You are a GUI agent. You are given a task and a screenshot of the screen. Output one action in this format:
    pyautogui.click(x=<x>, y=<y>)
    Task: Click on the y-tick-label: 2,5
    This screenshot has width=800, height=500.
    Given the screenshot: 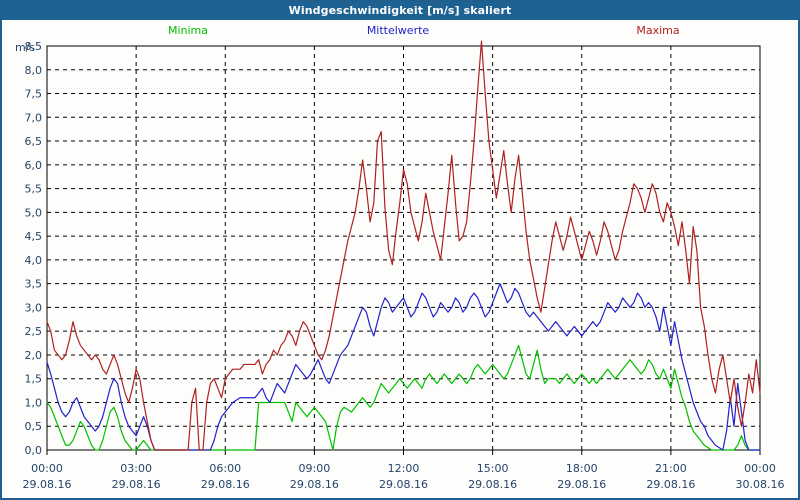 What is the action you would take?
    pyautogui.click(x=34, y=331)
    